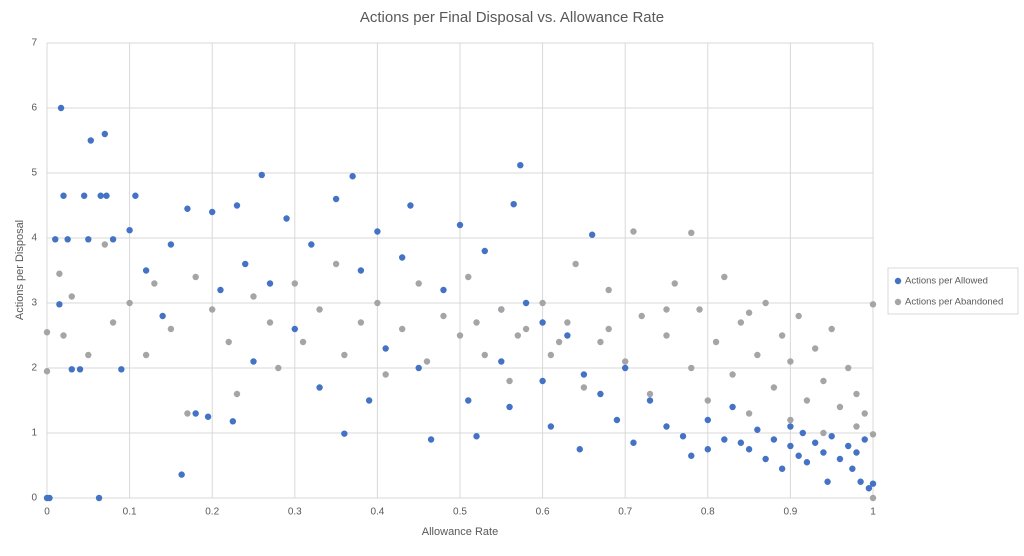 This screenshot has height=556, width=1024. I want to click on x-tick-label: 0.1, so click(130, 512).